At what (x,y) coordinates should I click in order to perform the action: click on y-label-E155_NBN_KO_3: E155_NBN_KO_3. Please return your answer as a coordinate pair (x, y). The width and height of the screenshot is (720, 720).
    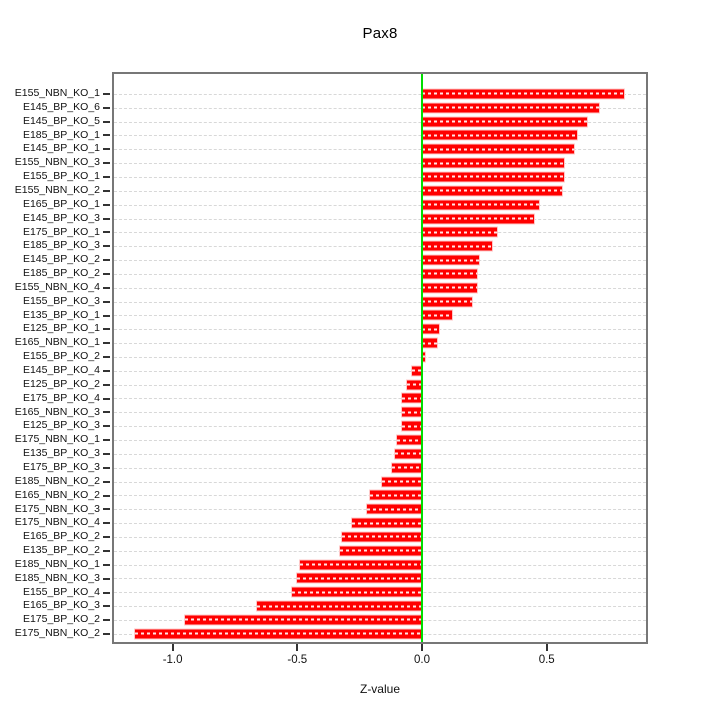
    Looking at the image, I should click on (57, 162).